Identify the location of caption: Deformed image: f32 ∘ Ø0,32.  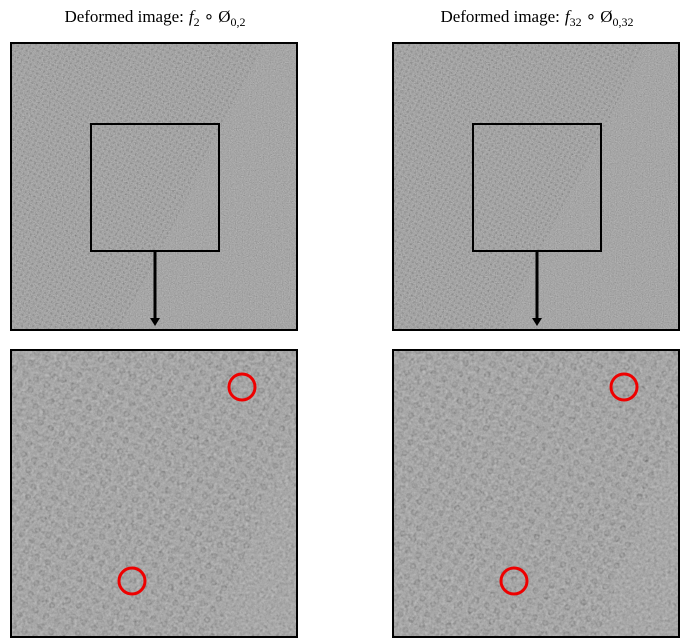
(536, 18).